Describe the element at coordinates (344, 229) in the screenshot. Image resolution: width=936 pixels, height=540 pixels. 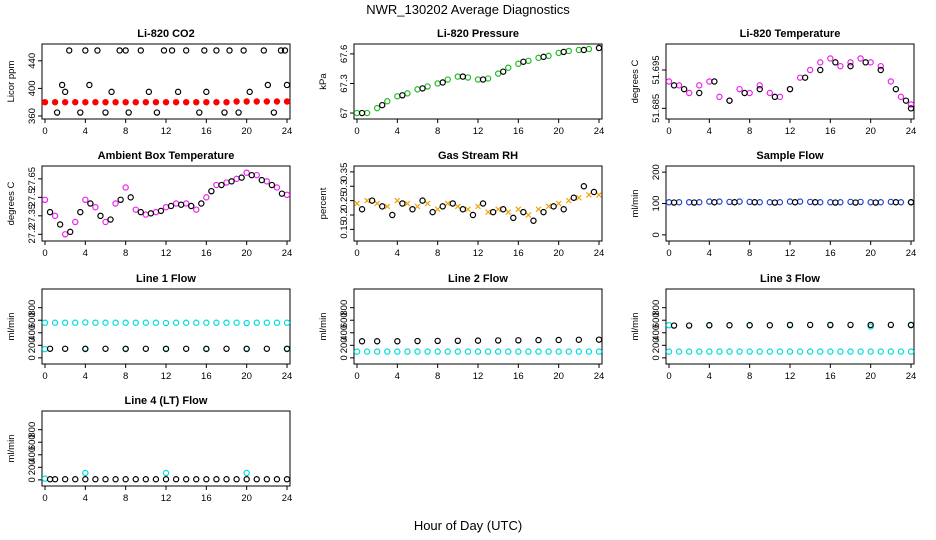
I see `y-tick-label: 0.15` at that location.